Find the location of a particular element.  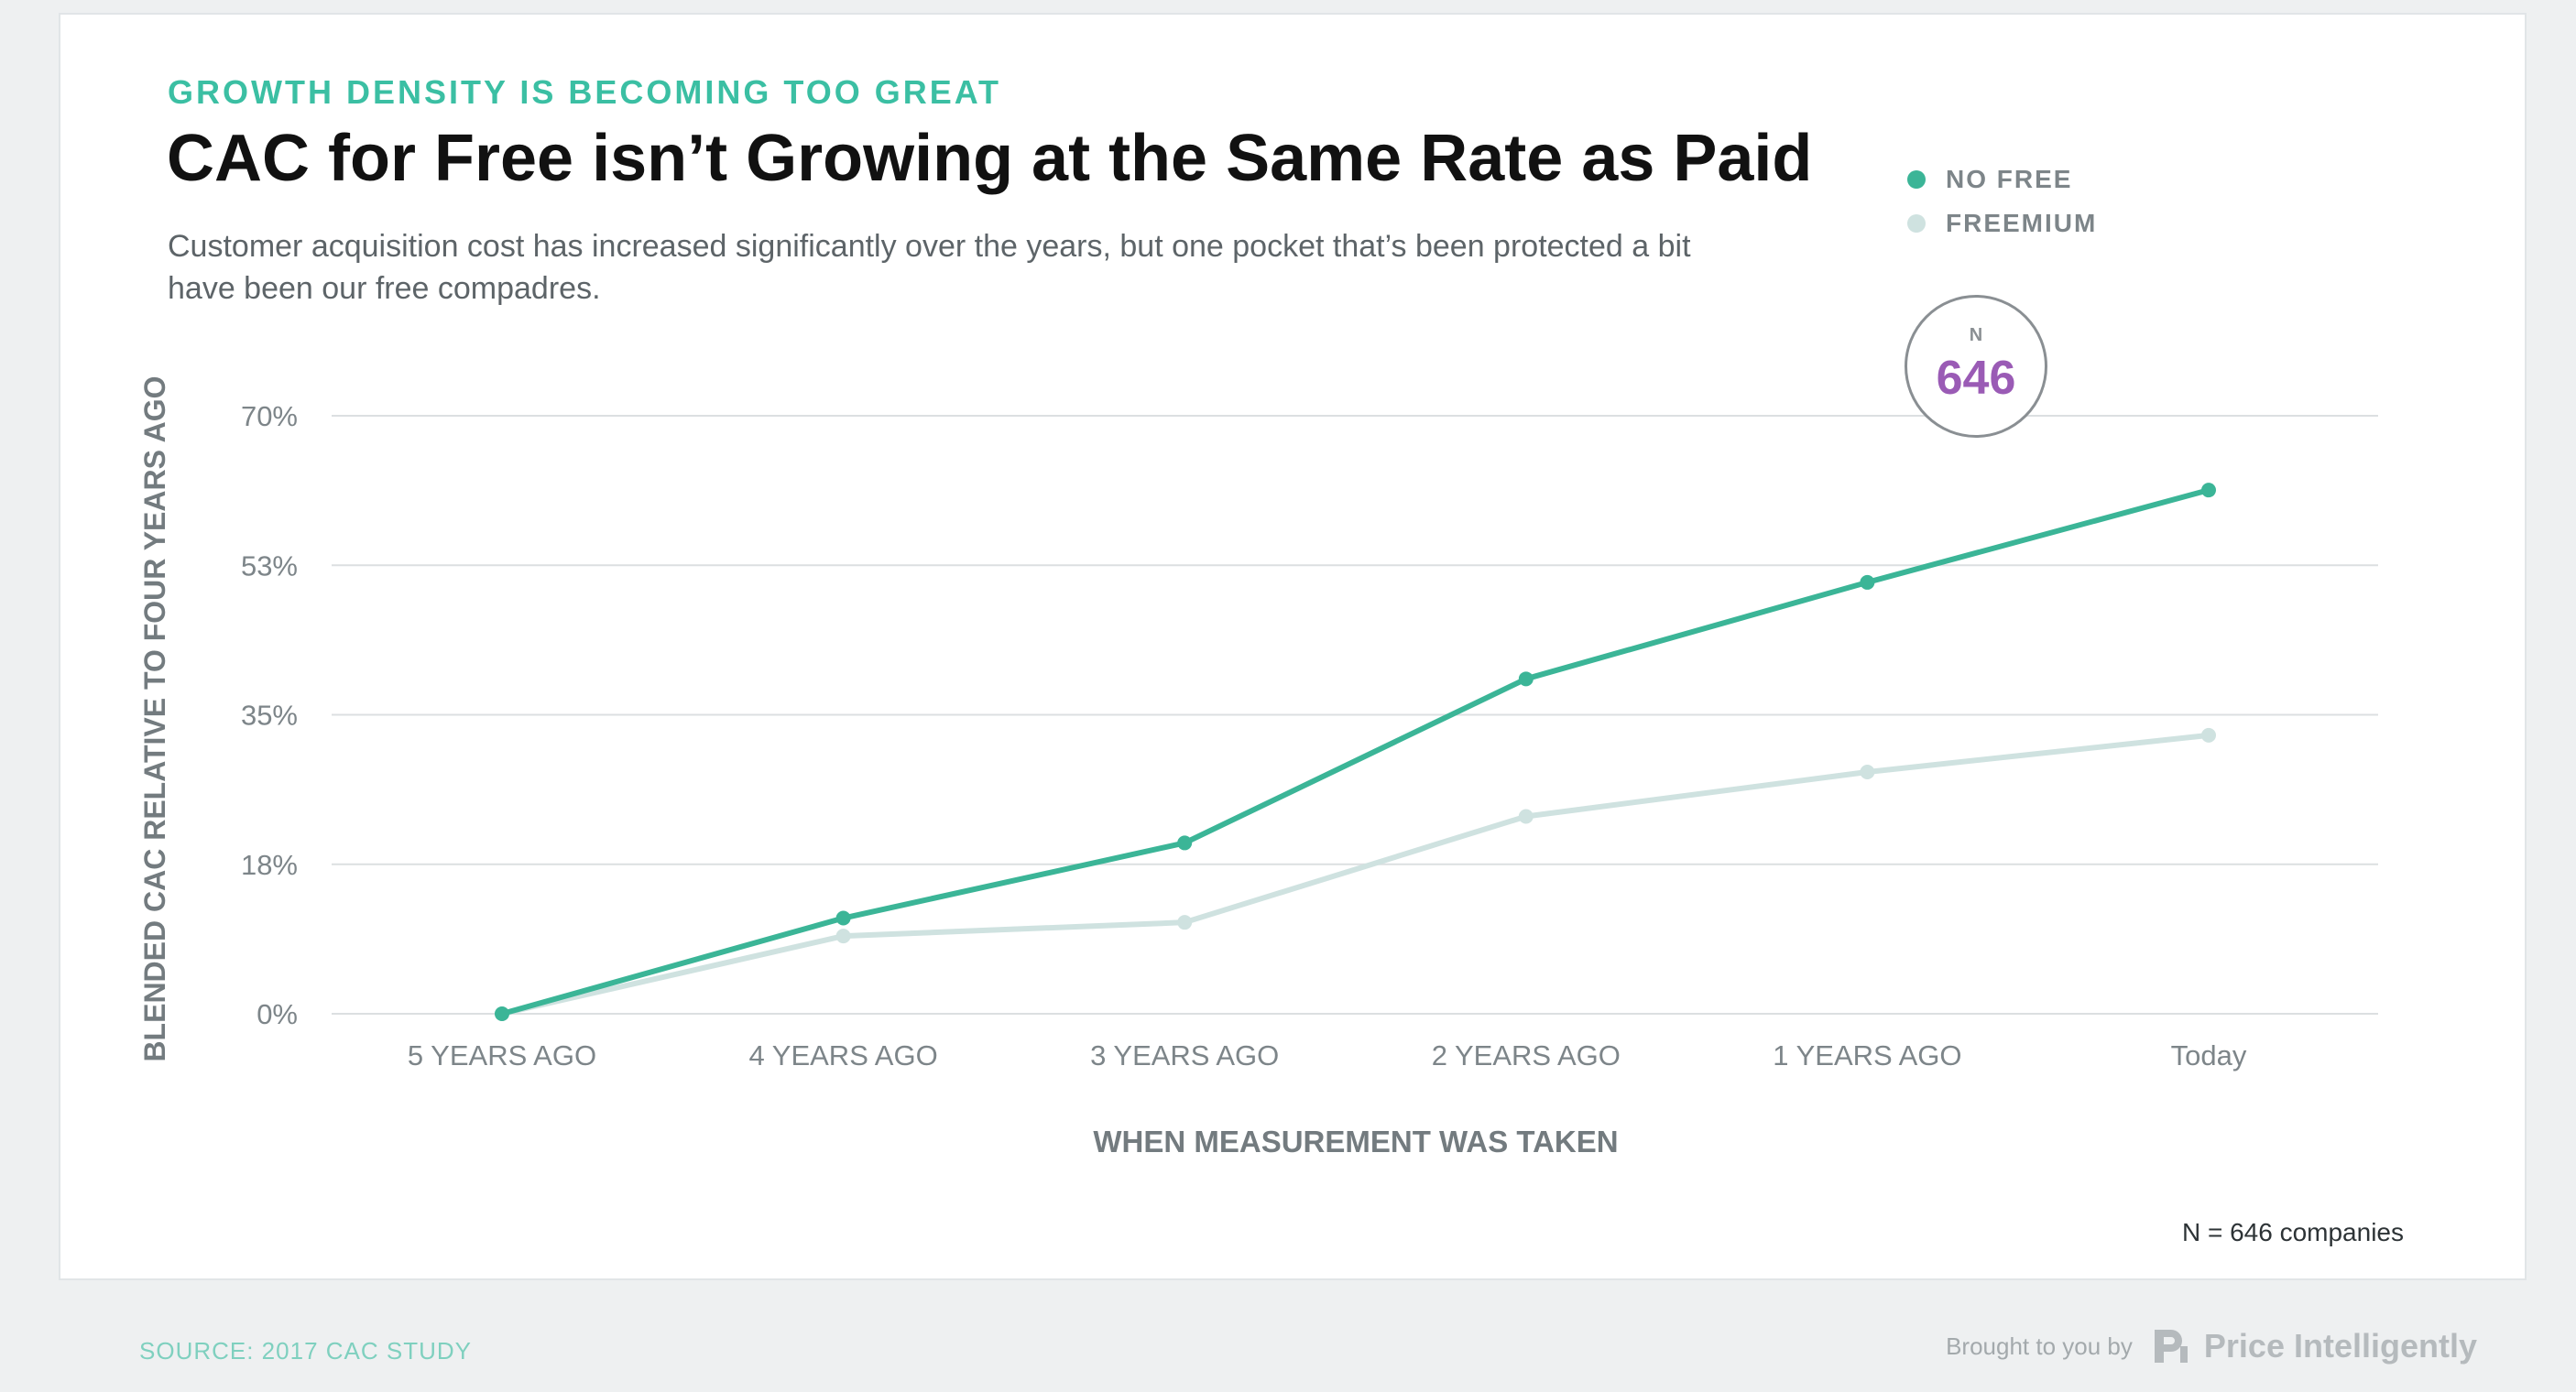

x-tick-label: 4 YEARS AGO is located at coordinates (843, 1055).